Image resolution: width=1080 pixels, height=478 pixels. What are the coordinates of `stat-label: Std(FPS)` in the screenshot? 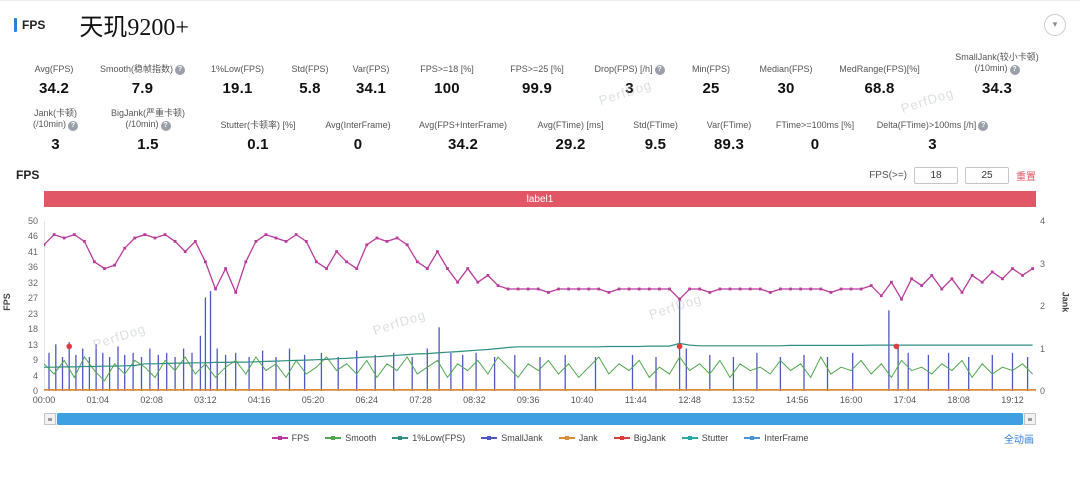 It's located at (310, 68).